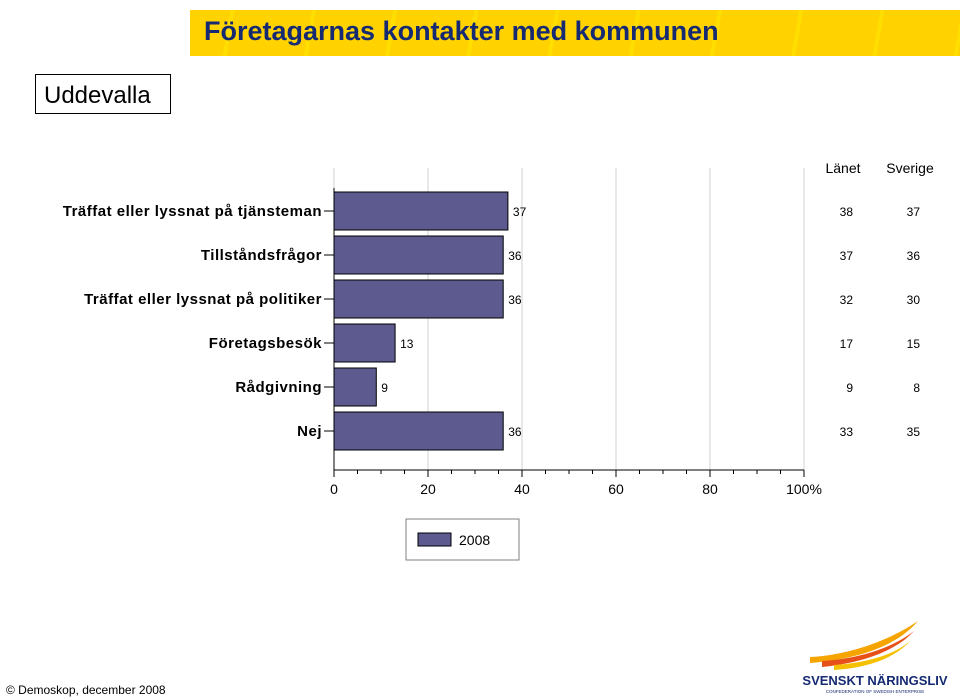 This screenshot has width=960, height=698. Describe the element at coordinates (522, 489) in the screenshot. I see `x-tick-label: 40` at that location.